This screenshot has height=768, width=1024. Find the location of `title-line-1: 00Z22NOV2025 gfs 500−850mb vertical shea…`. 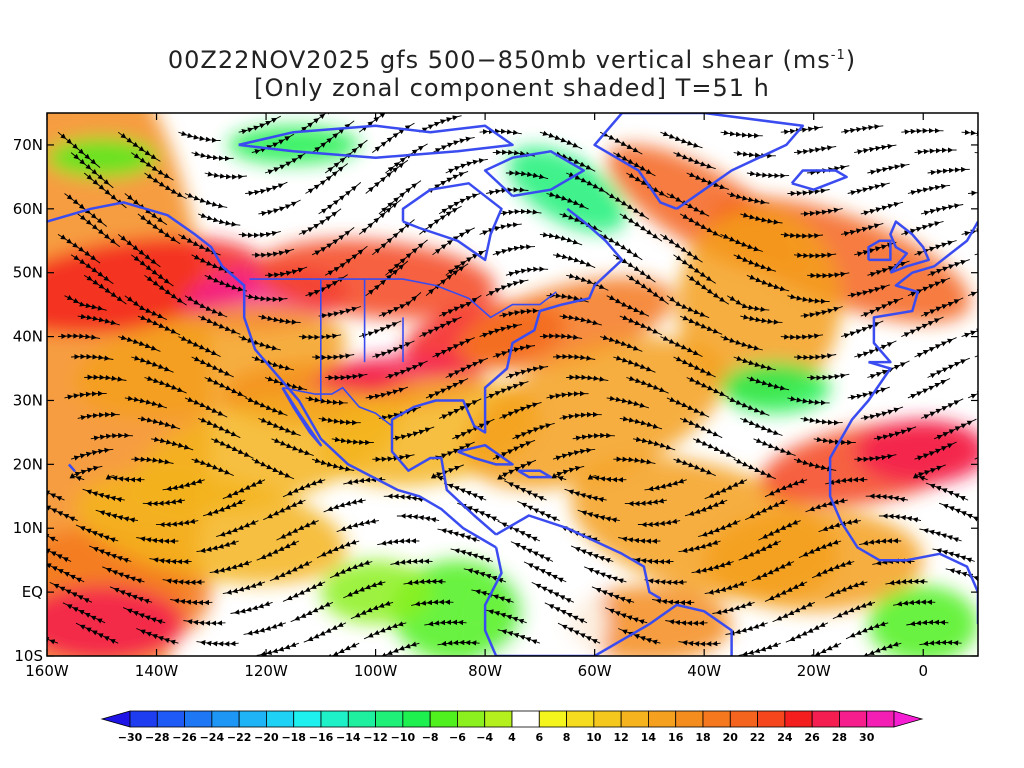

title-line-1: 00Z22NOV2025 gfs 500−850mb vertical shea… is located at coordinates (512, 60).